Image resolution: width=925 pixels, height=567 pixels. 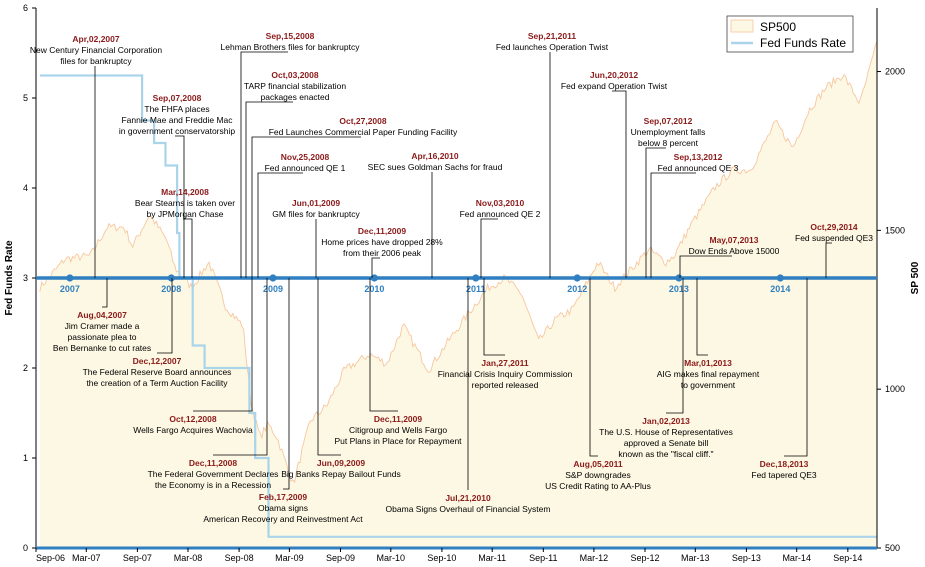 What do you see at coordinates (778, 27) in the screenshot?
I see `legend-label-sp500: SP500` at bounding box center [778, 27].